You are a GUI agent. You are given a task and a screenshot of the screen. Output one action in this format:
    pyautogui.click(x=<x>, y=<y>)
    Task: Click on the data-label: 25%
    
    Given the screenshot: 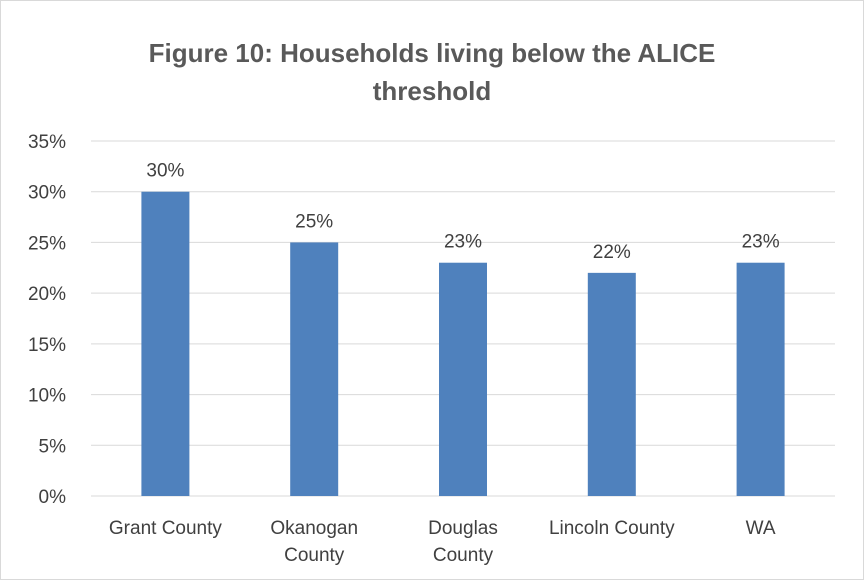 What is the action you would take?
    pyautogui.click(x=314, y=221)
    